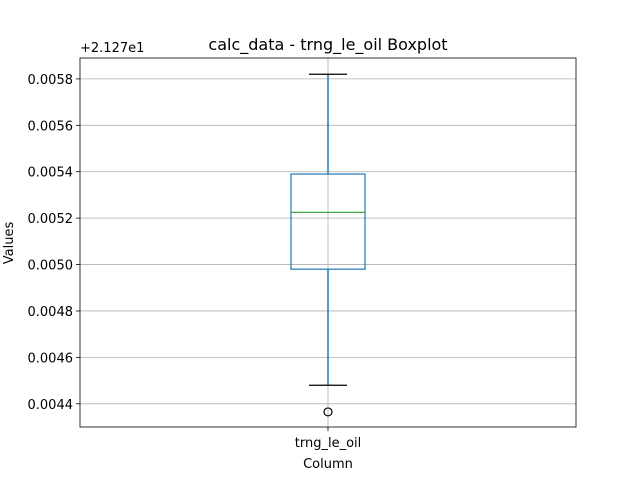 The image size is (640, 480). Describe the element at coordinates (9, 243) in the screenshot. I see `y-axis-label: Values` at that location.